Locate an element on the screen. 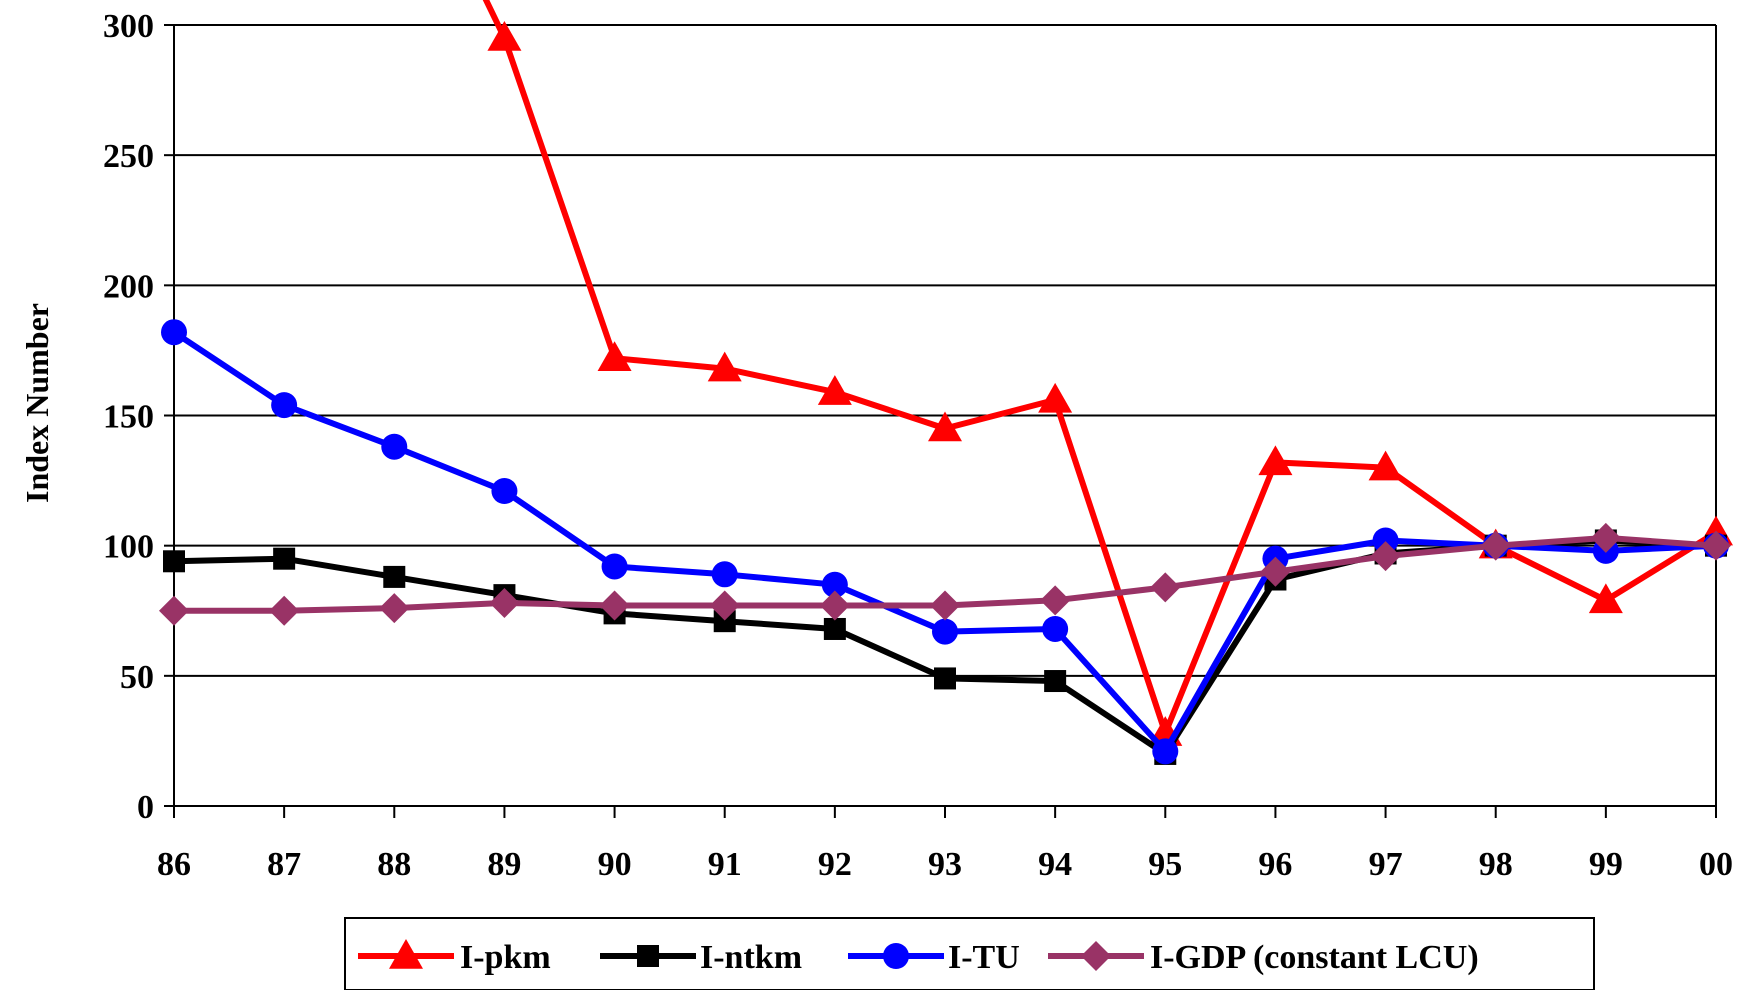 The height and width of the screenshot is (990, 1744). series-line-extension is located at coordinates (495, 20).